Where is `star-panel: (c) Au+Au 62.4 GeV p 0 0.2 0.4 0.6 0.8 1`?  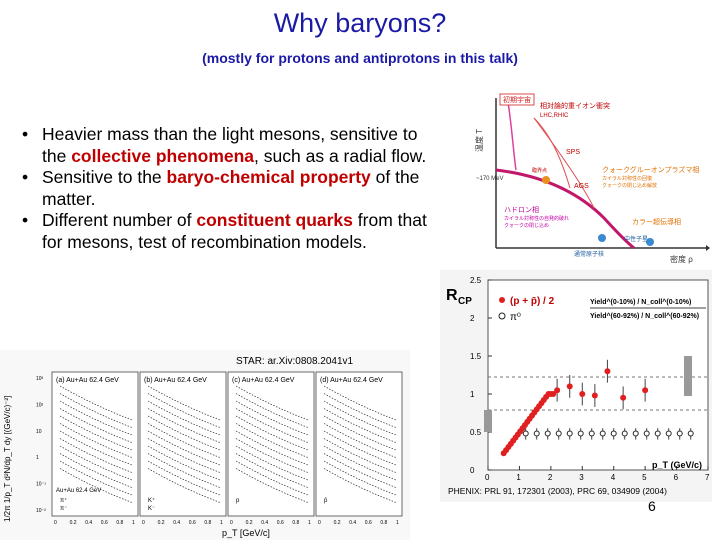 star-panel: (c) Au+Au 62.4 GeV p 0 0.2 0.4 0.6 0.8 1 is located at coordinates (271, 448).